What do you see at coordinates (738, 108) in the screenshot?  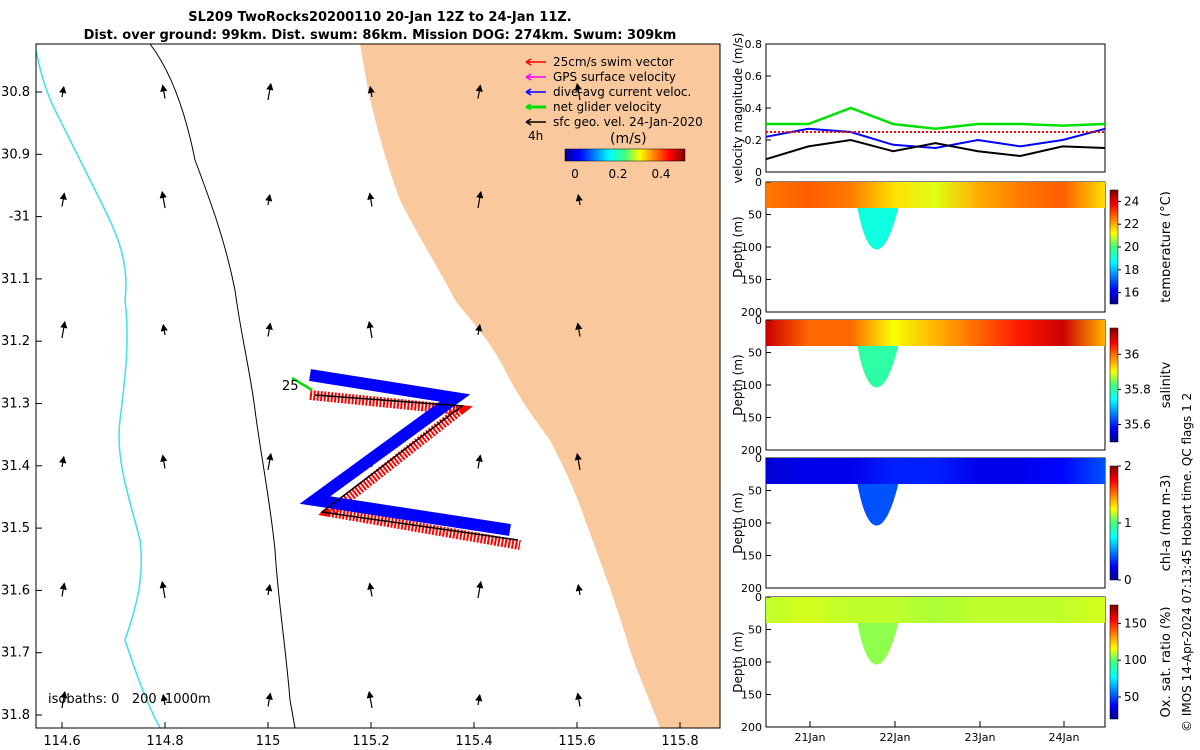 I see `velocity-ylabel: velocity magnitude (m/s)` at bounding box center [738, 108].